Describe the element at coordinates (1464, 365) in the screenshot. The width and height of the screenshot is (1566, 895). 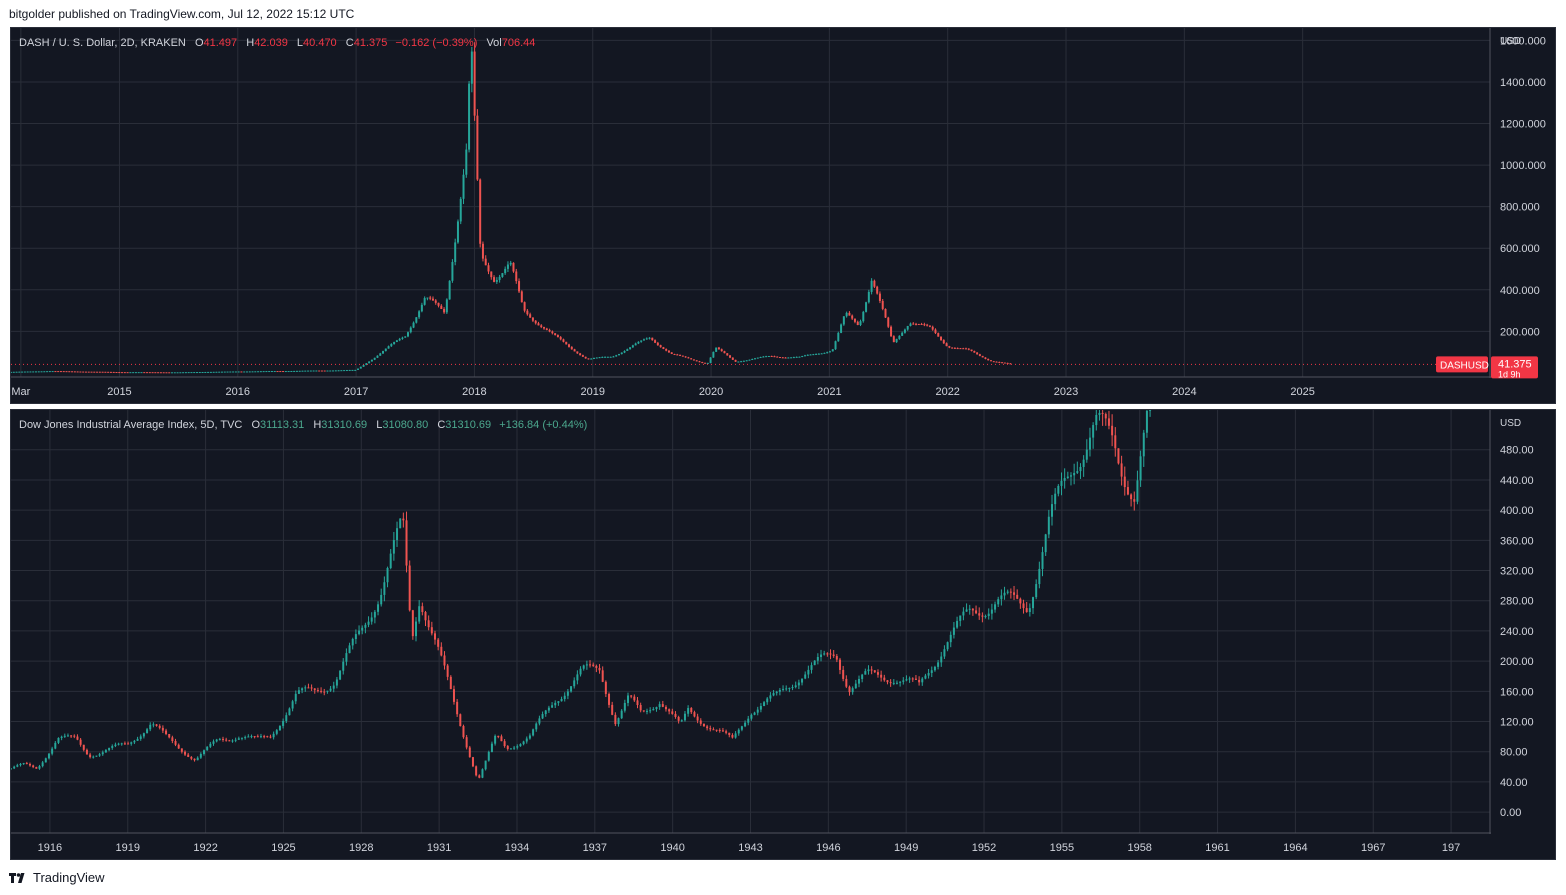
I see `symbol-badge-label: DASHUSD` at that location.